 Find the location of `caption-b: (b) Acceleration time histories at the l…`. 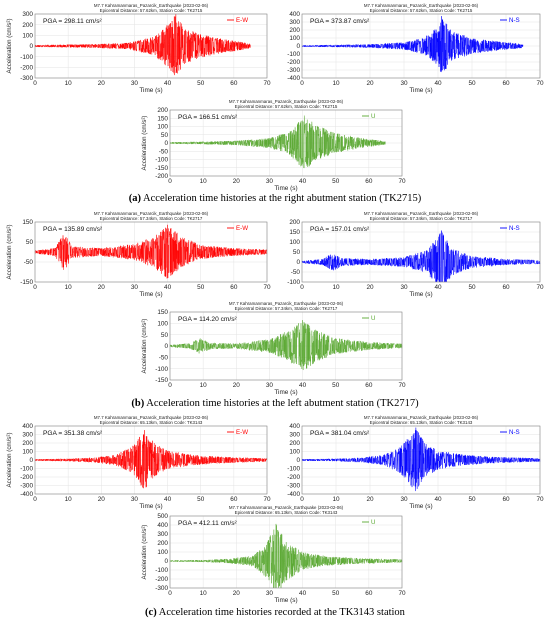

caption-b: (b) Acceleration time histories at the l… is located at coordinates (275, 403).